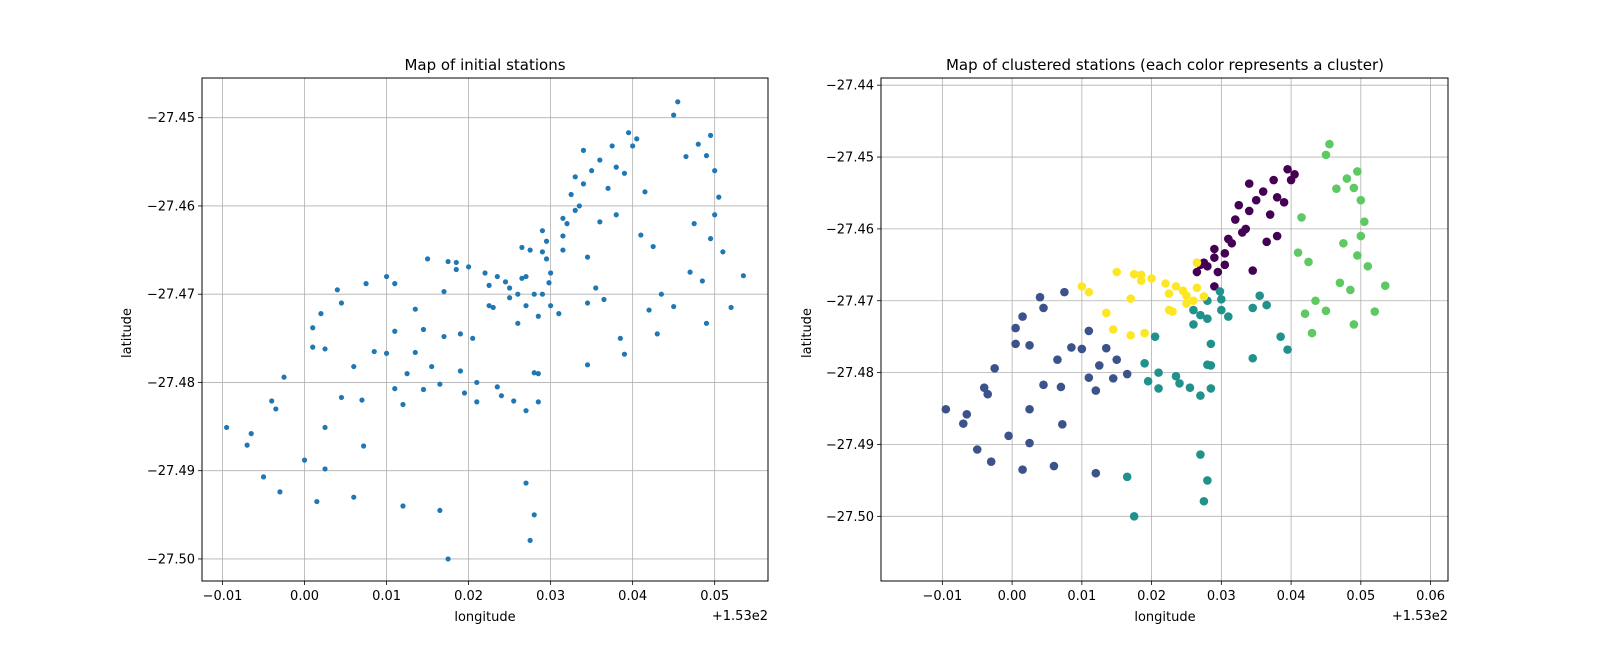 The width and height of the screenshot is (1600, 650). I want to click on x-tick-label: 0.02, so click(1151, 596).